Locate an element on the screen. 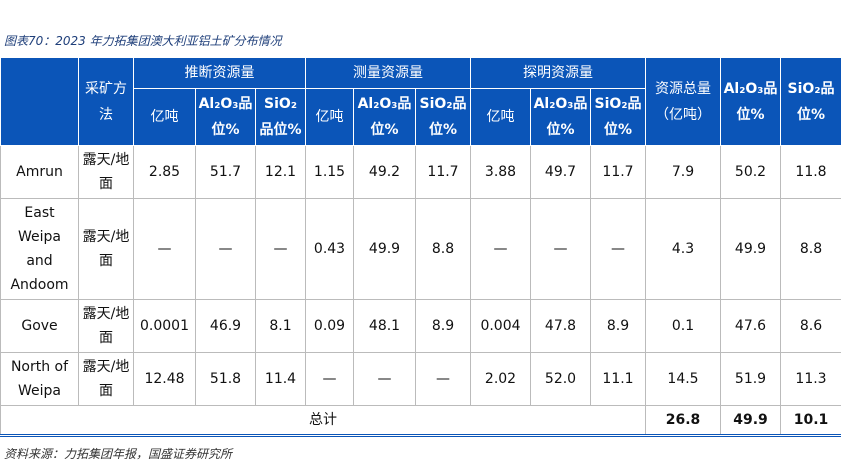  cell: 0.1 is located at coordinates (683, 326).